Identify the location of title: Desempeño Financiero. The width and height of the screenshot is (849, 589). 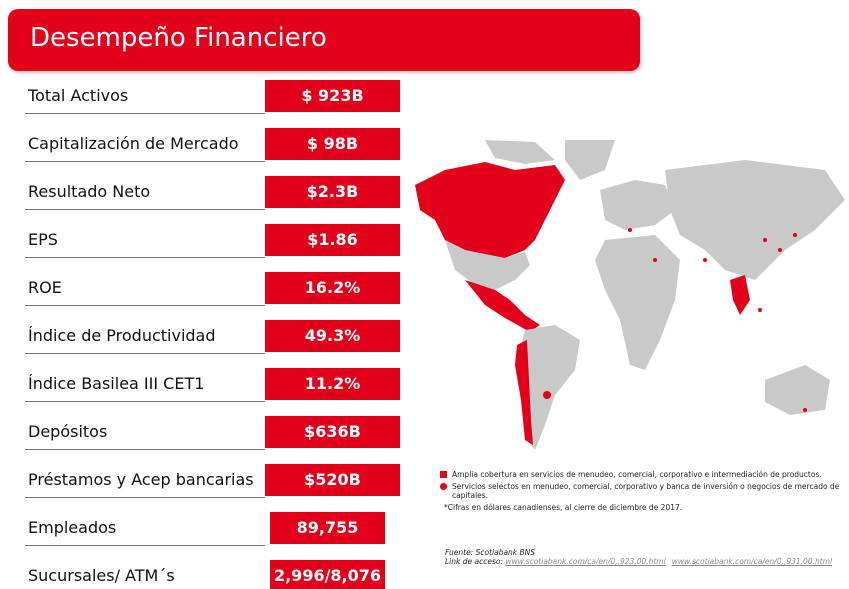
(178, 38).